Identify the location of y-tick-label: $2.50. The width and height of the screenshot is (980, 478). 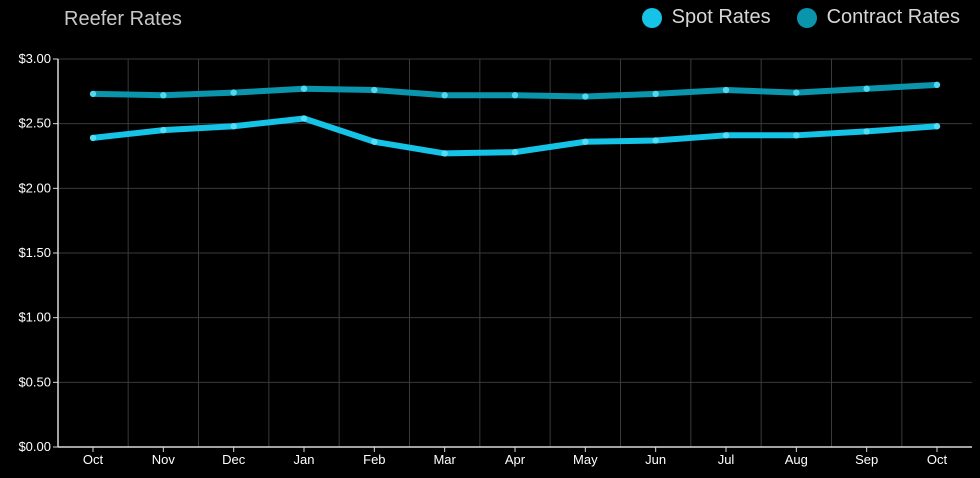
(34, 123).